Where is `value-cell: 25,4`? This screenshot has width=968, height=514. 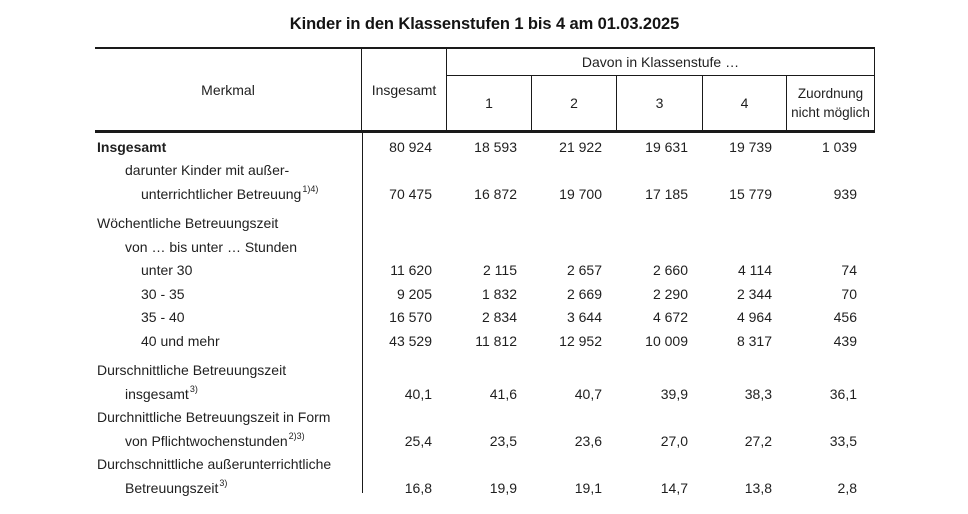 value-cell: 25,4 is located at coordinates (418, 440).